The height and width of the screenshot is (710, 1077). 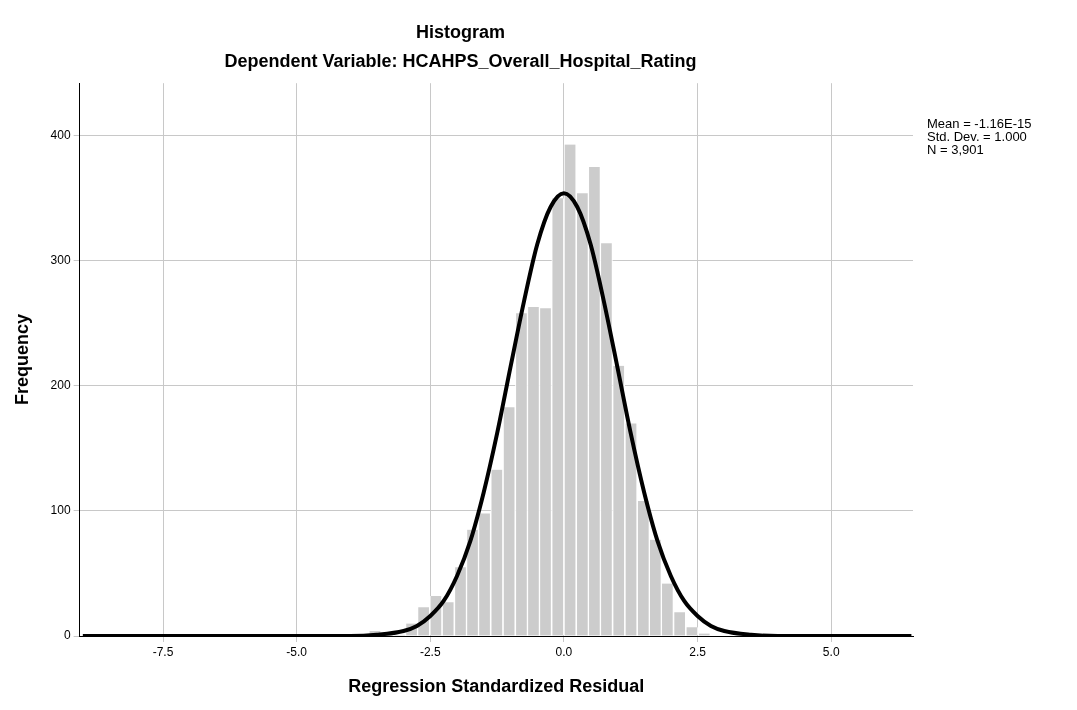 What do you see at coordinates (60, 260) in the screenshot?
I see `y-tick-label: 300` at bounding box center [60, 260].